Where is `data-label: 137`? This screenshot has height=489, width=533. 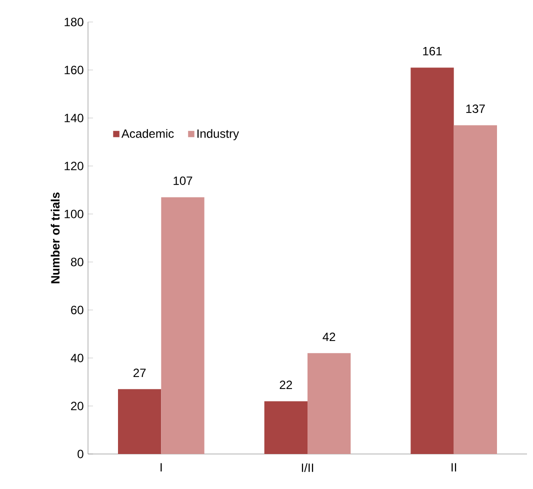
data-label: 137 is located at coordinates (475, 108).